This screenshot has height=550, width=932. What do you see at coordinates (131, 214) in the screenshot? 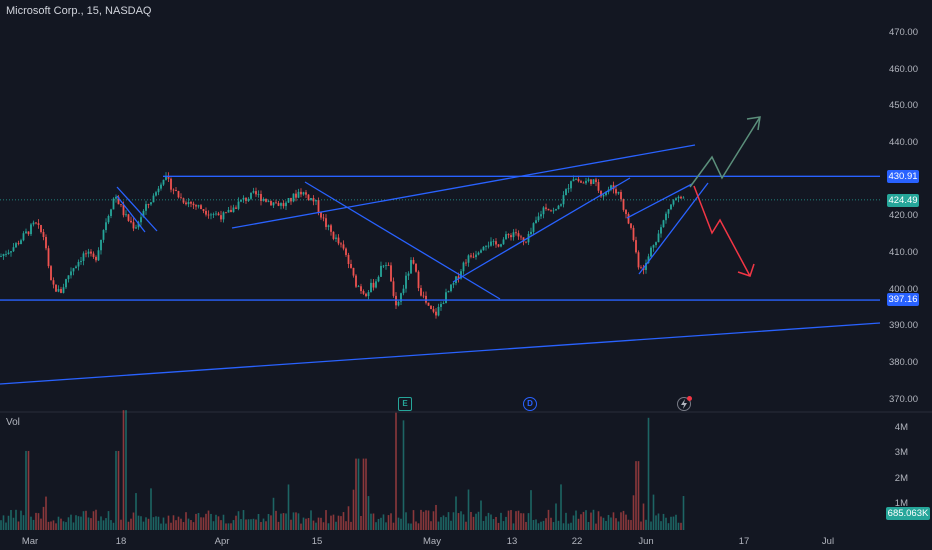
I see `flag-line` at bounding box center [131, 214].